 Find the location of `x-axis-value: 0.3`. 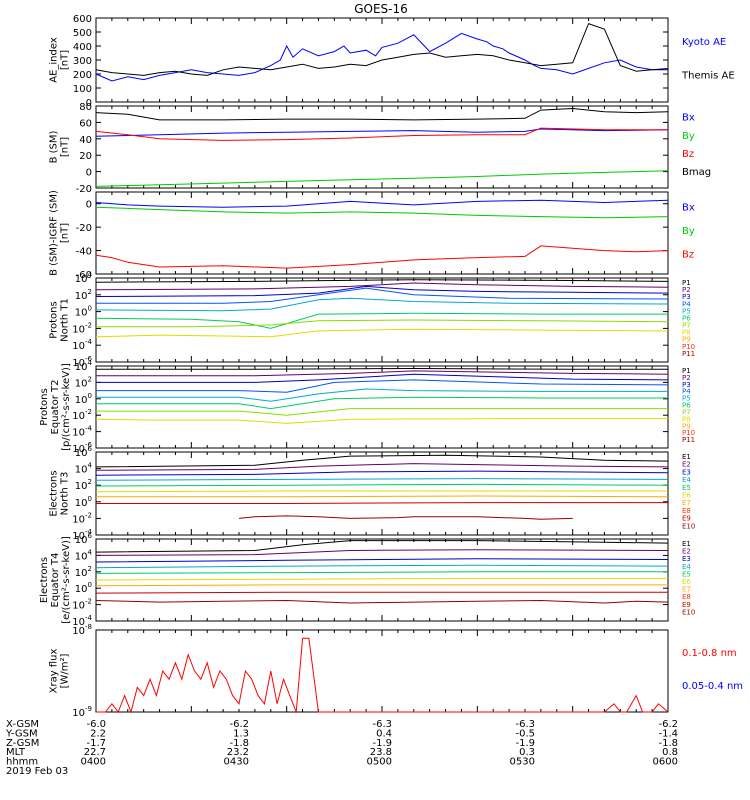

x-axis-value: 0.3 is located at coordinates (527, 752).